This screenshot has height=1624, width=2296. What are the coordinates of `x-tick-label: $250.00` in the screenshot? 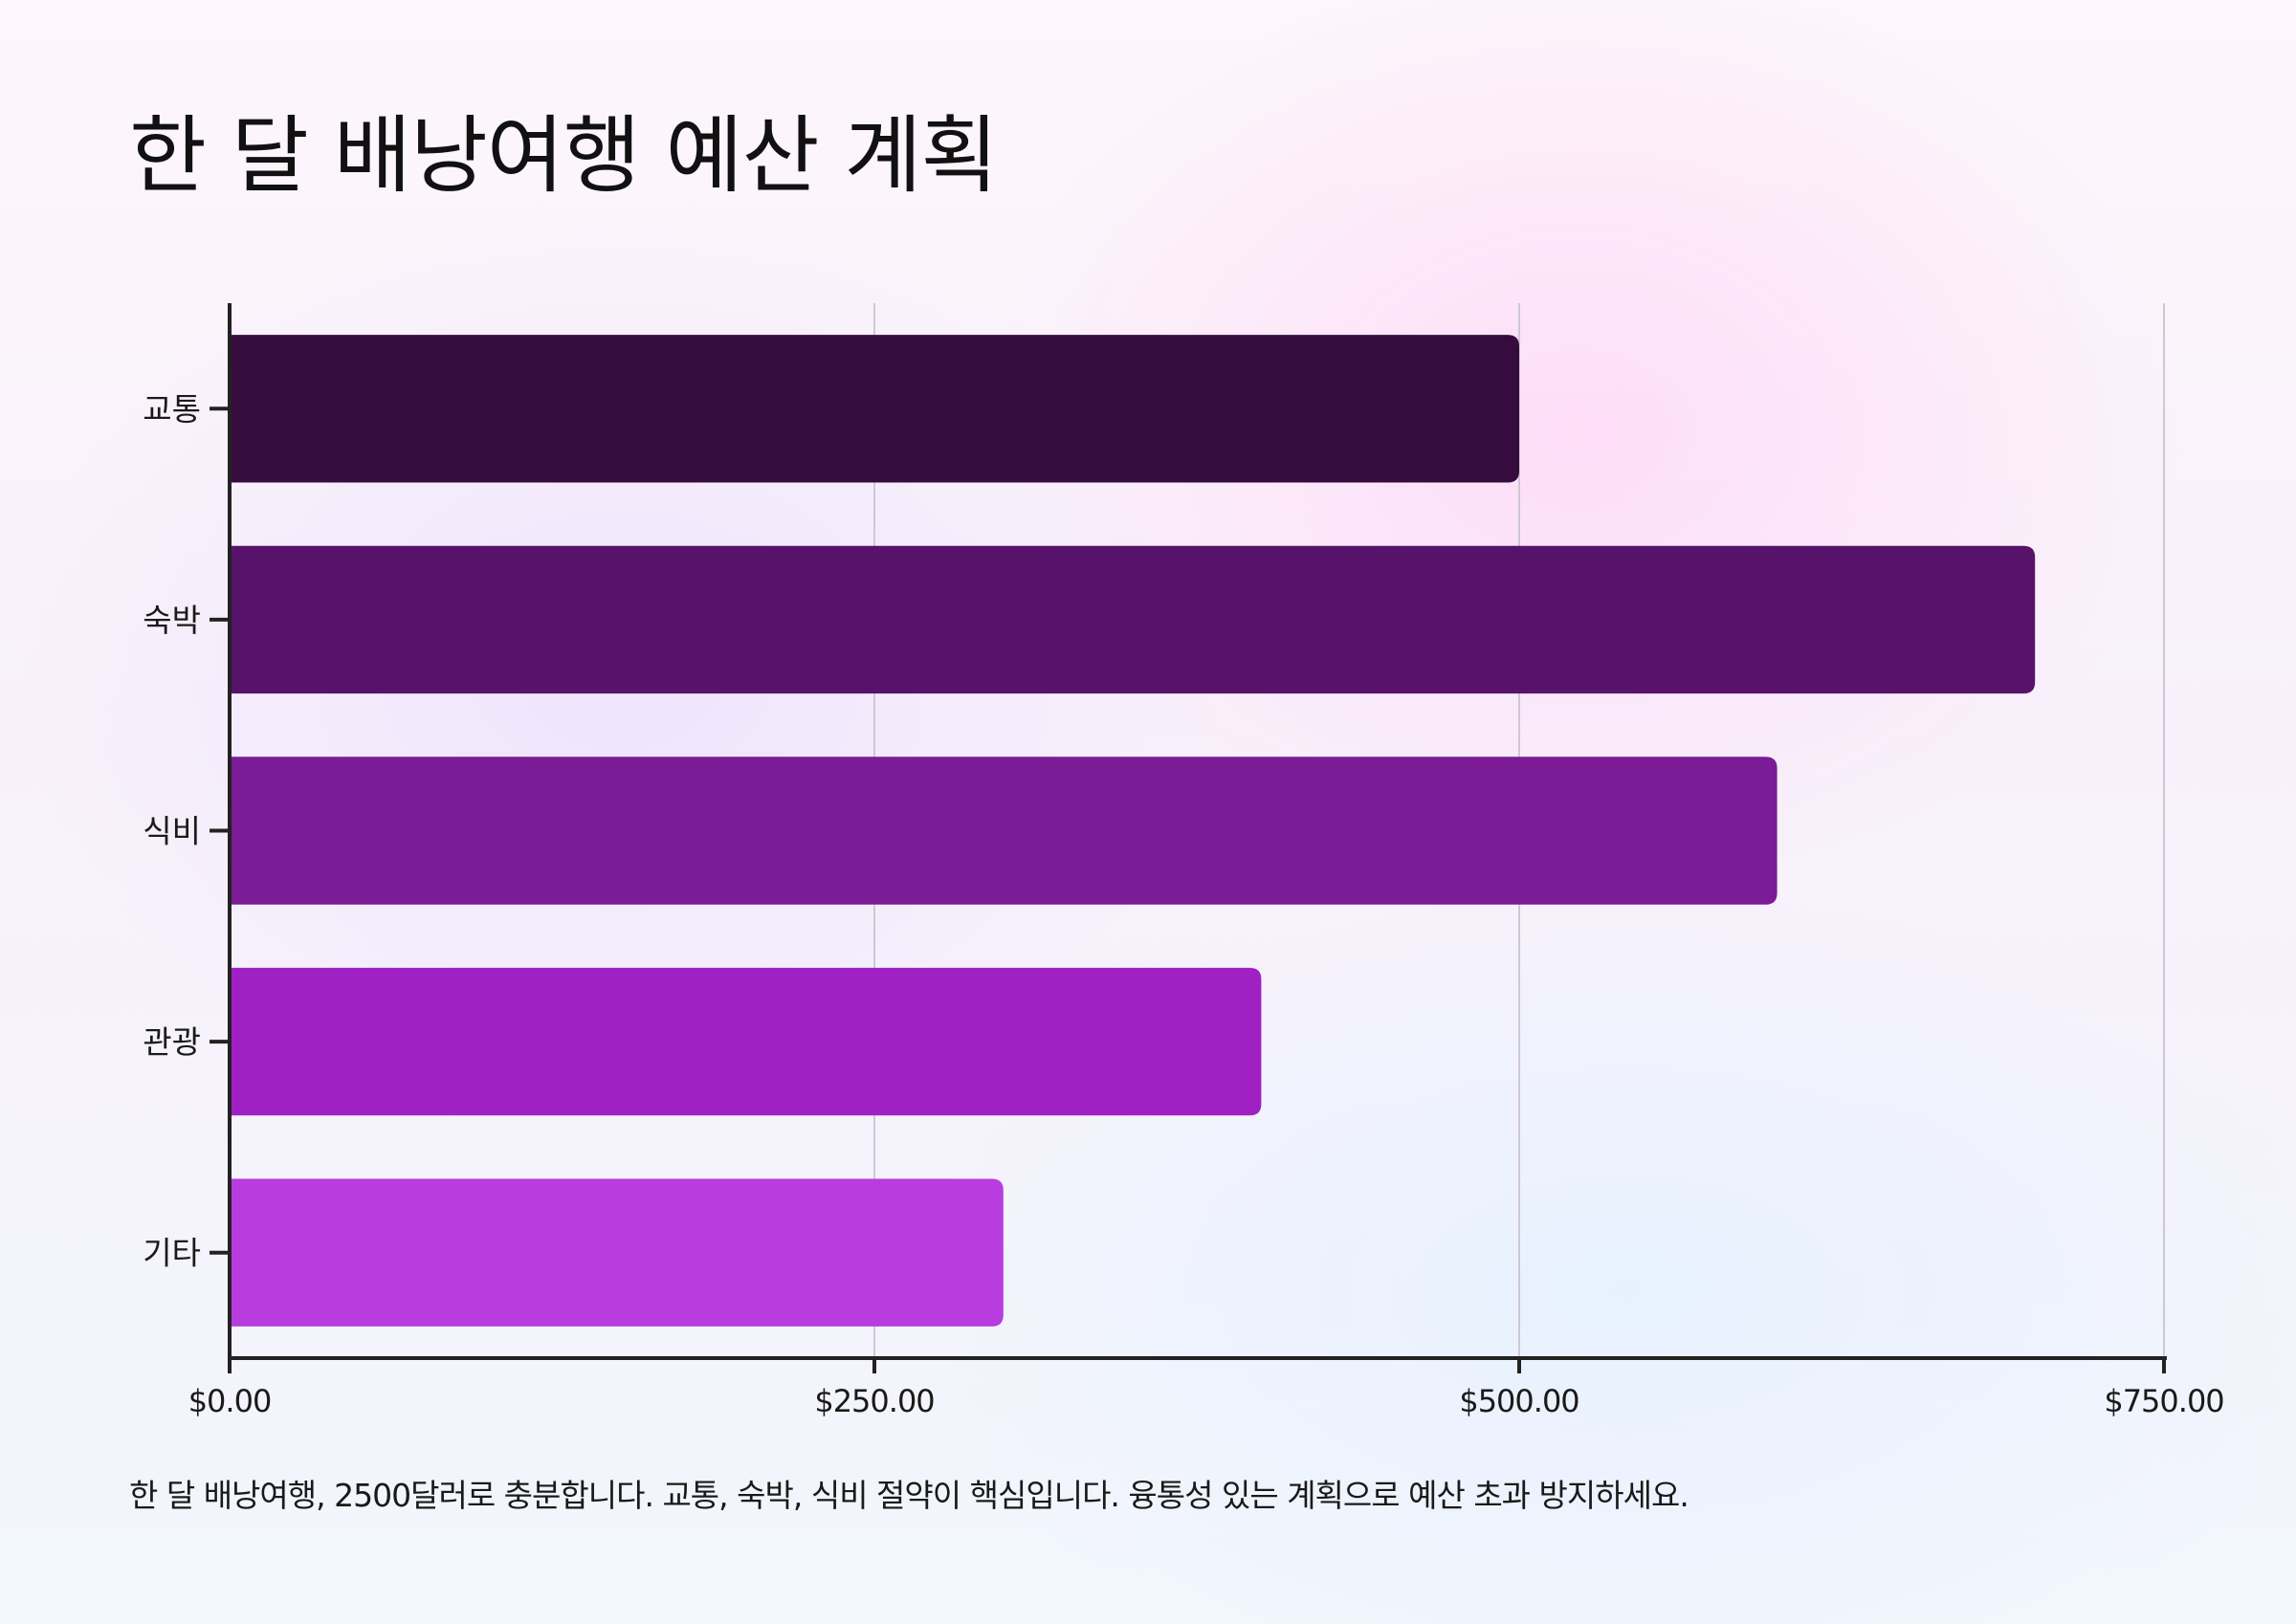 It's located at (874, 1401).